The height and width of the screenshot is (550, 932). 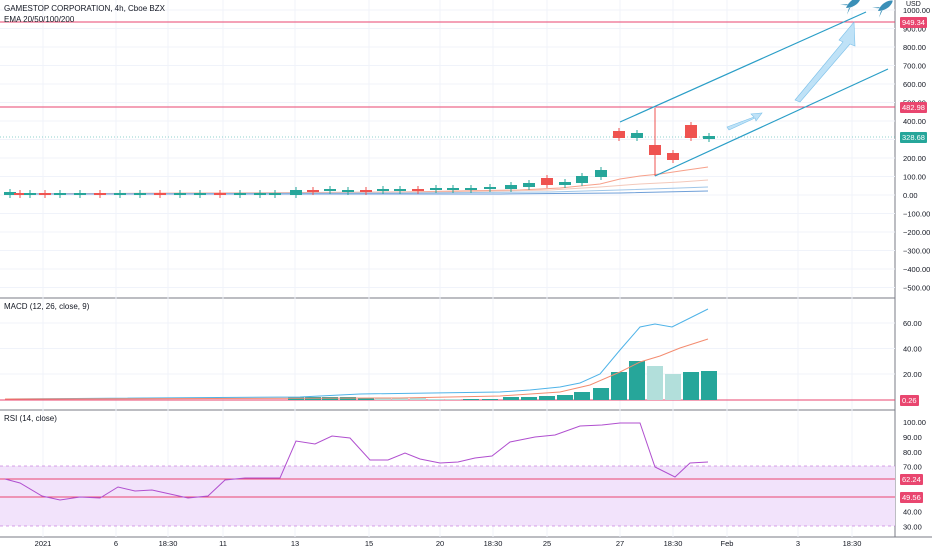 I want to click on time-axis-tick: 27, so click(x=620, y=543).